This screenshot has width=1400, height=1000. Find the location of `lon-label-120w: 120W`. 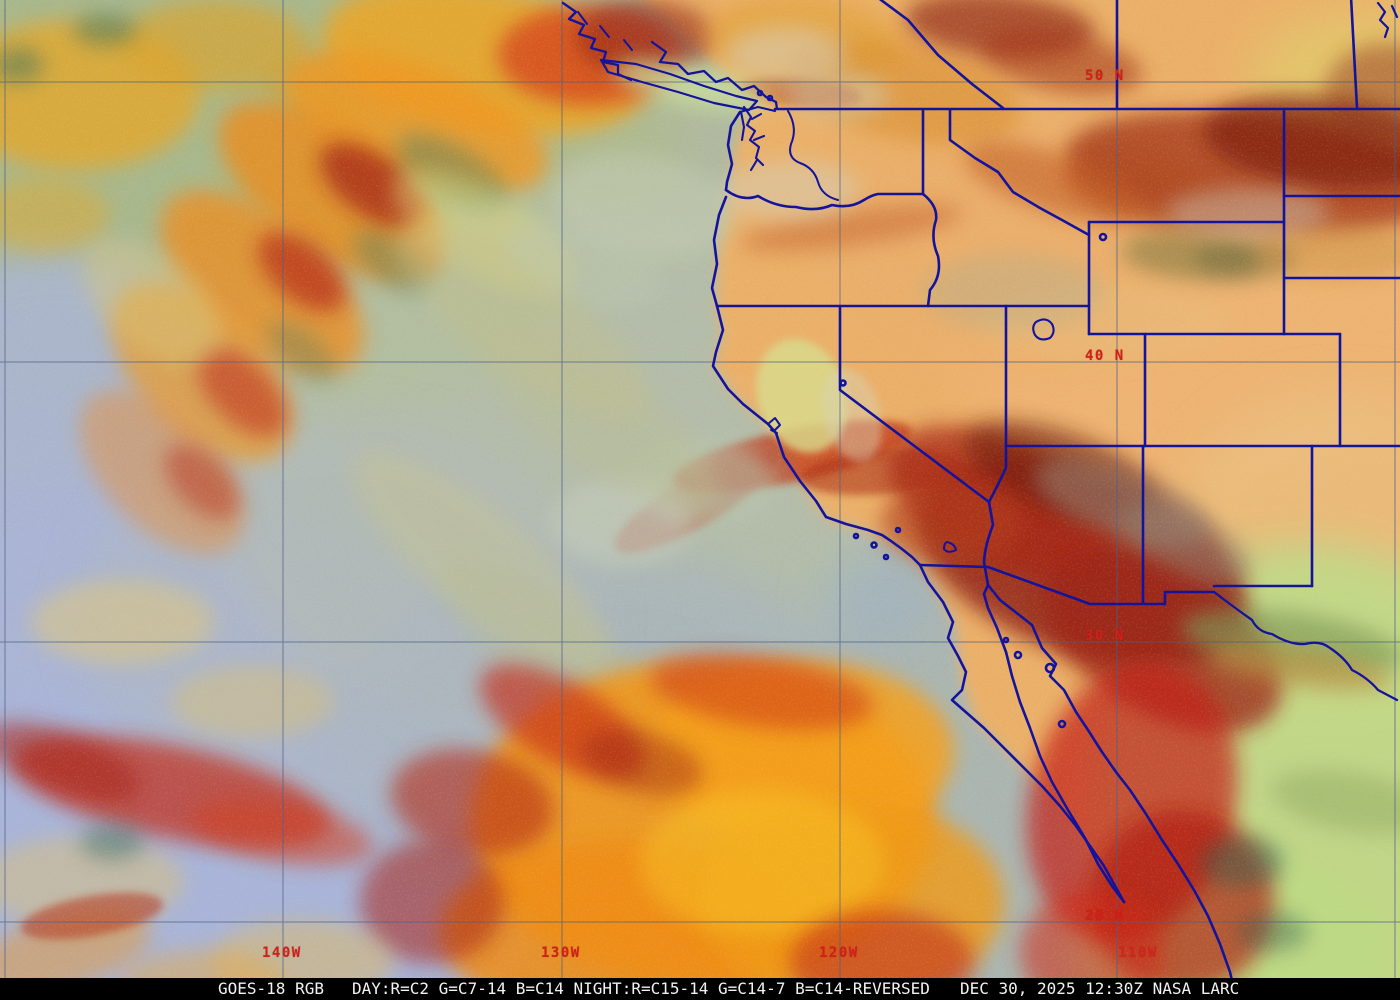

lon-label-120w: 120W is located at coordinates (839, 953).